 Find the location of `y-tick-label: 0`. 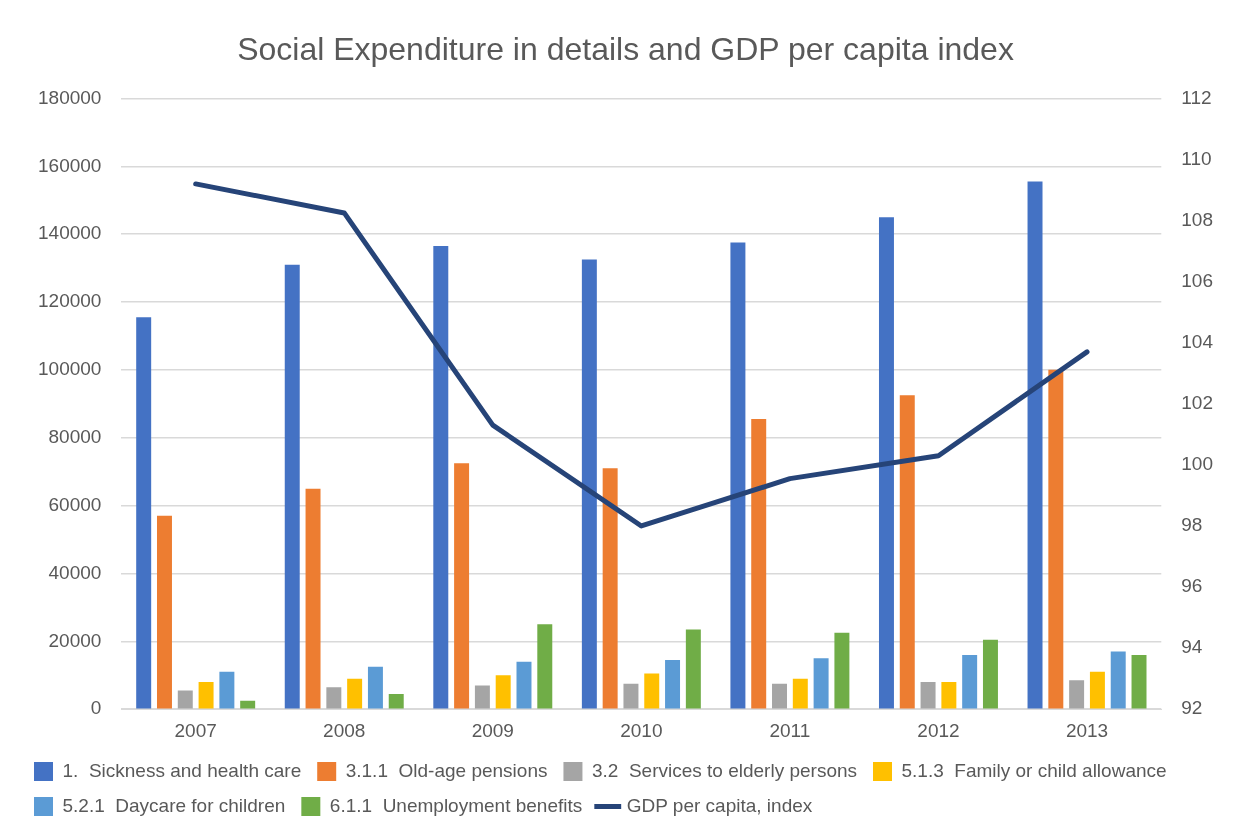

y-tick-label: 0 is located at coordinates (96, 708).